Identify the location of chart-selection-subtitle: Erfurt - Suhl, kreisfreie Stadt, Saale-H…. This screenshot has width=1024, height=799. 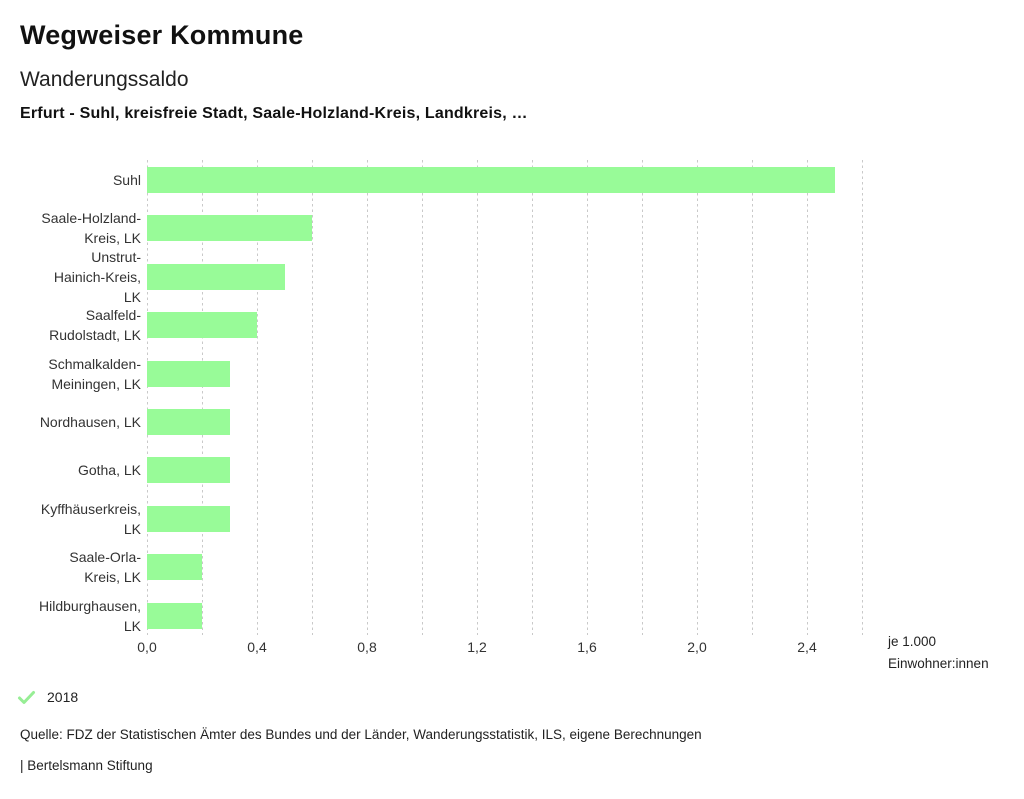
(274, 113).